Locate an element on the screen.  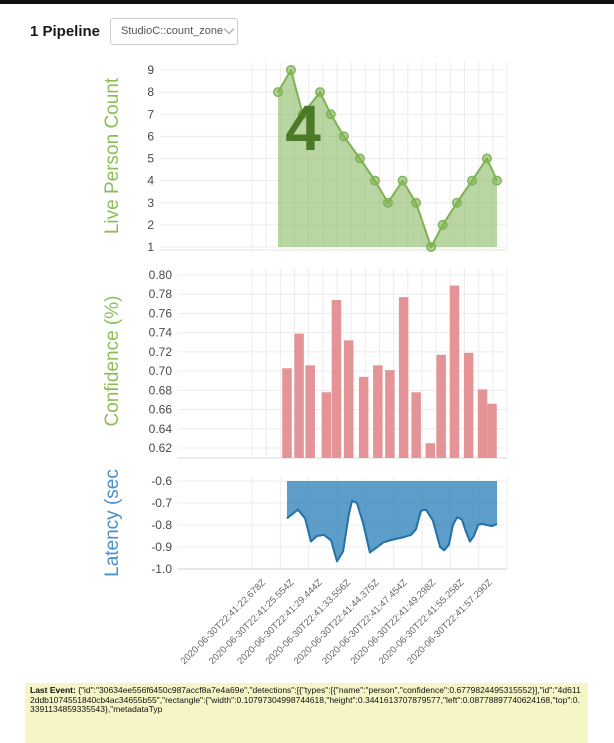
pipeline-select-value: StudioC::count_zone is located at coordinates (172, 31).